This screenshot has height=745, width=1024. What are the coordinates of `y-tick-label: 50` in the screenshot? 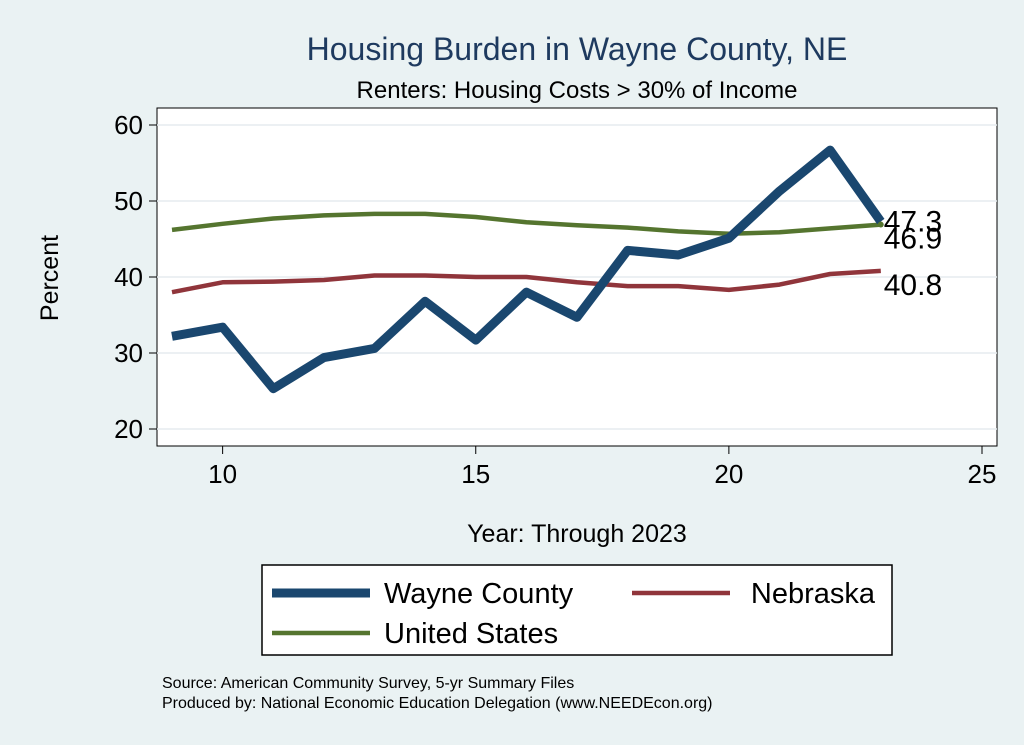 It's located at (128, 201).